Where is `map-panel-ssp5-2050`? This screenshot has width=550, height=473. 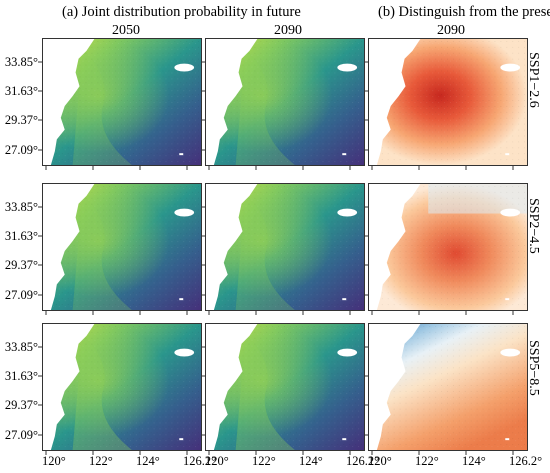
map-panel-ssp5-2050 is located at coordinates (122, 387).